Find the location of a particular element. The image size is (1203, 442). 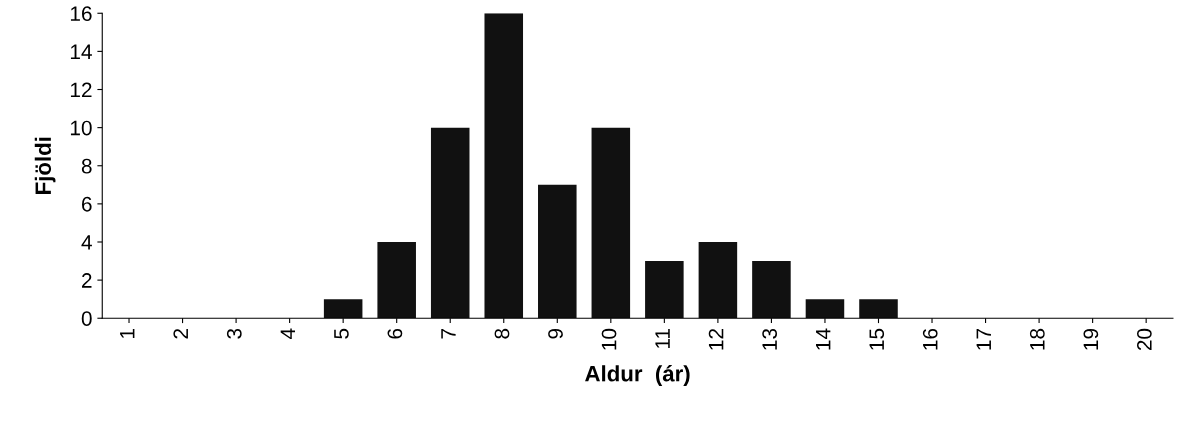

x-tick-label: 17 is located at coordinates (983, 339).